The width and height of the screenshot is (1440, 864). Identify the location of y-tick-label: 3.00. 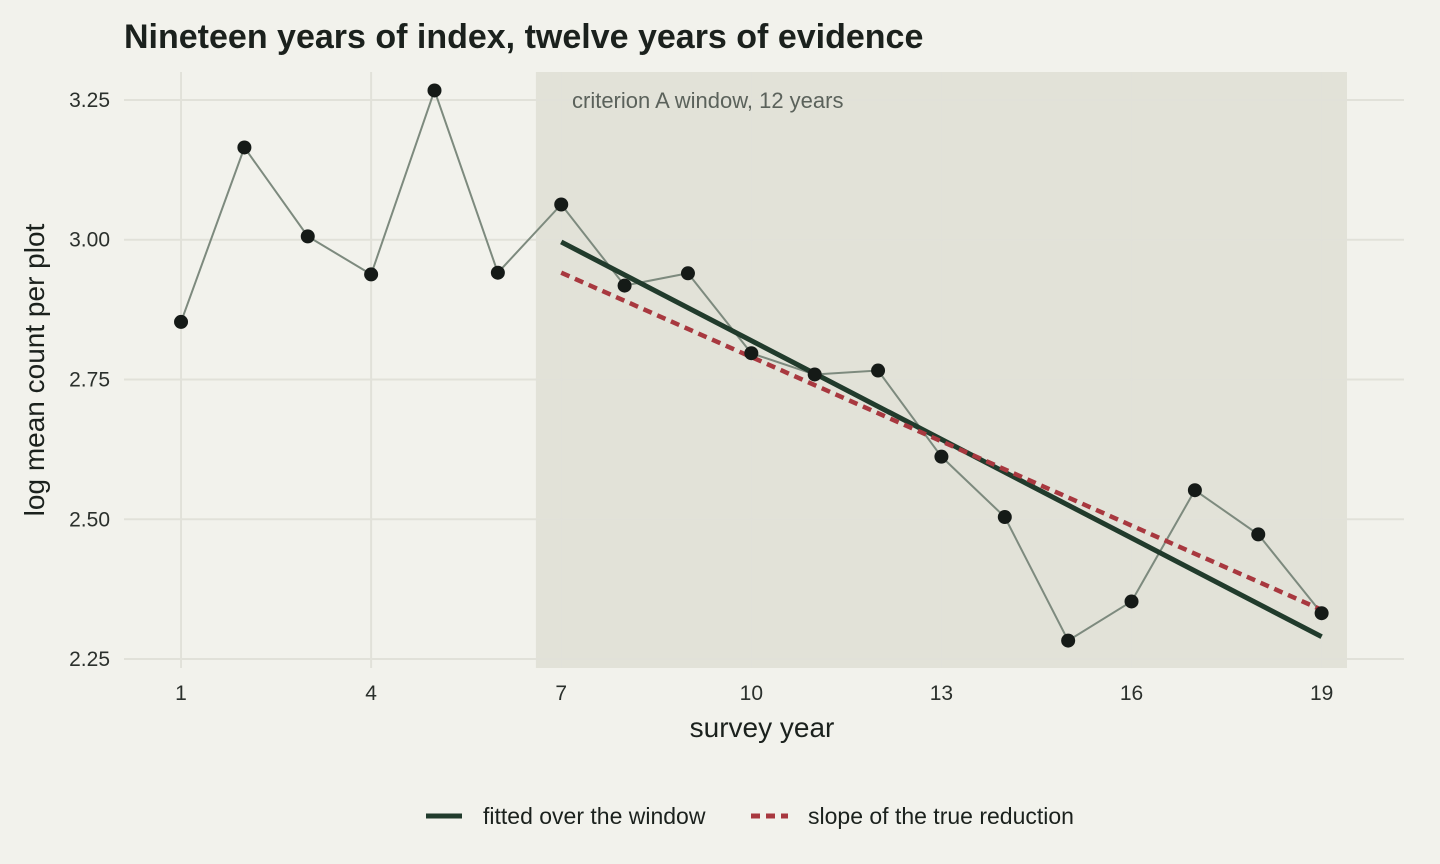
(89, 240).